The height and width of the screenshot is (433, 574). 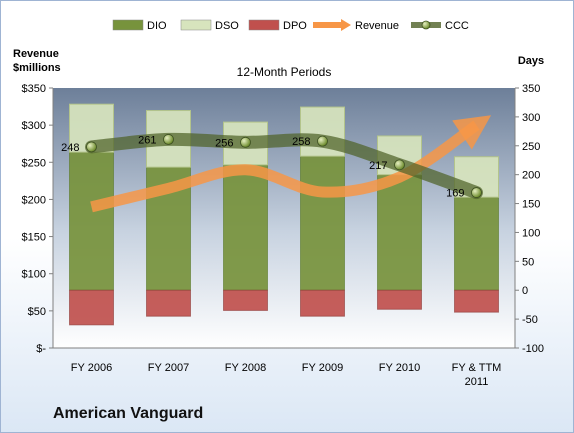 I want to click on x-axis-category-label: 2011, so click(x=477, y=382).